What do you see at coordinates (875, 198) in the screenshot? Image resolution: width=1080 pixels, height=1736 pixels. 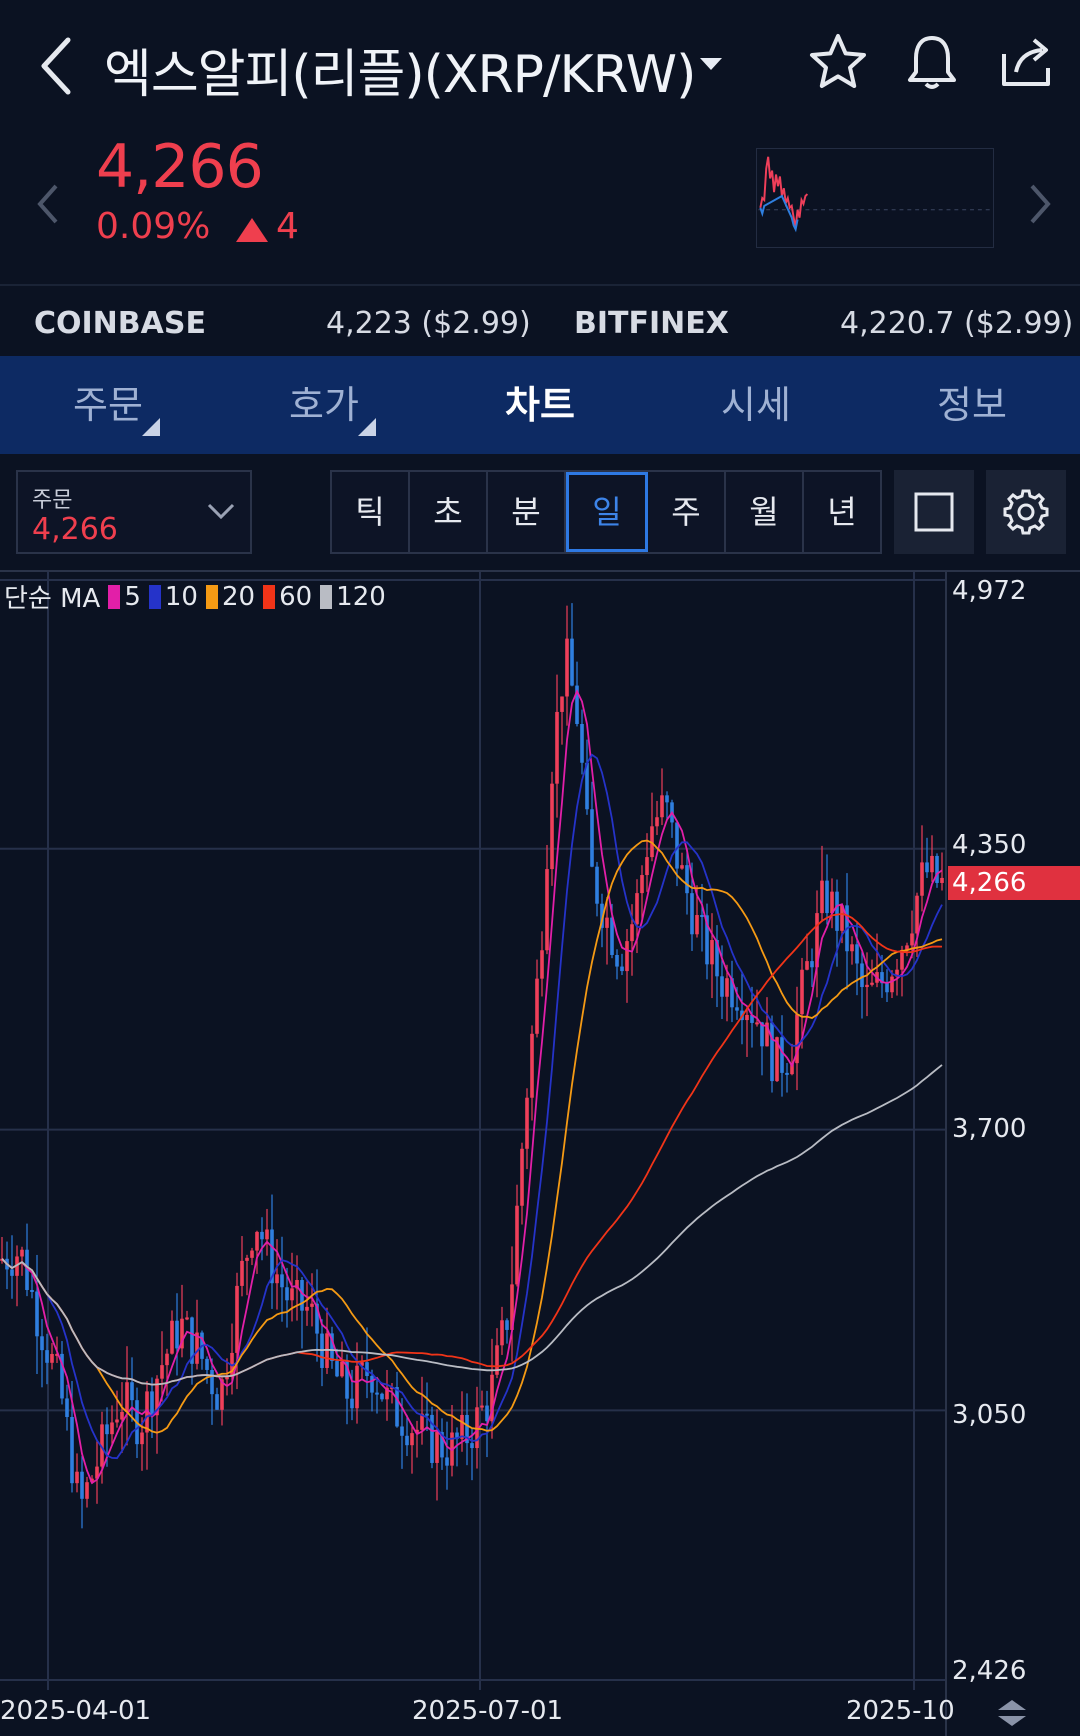 I see `mini-price-chart` at bounding box center [875, 198].